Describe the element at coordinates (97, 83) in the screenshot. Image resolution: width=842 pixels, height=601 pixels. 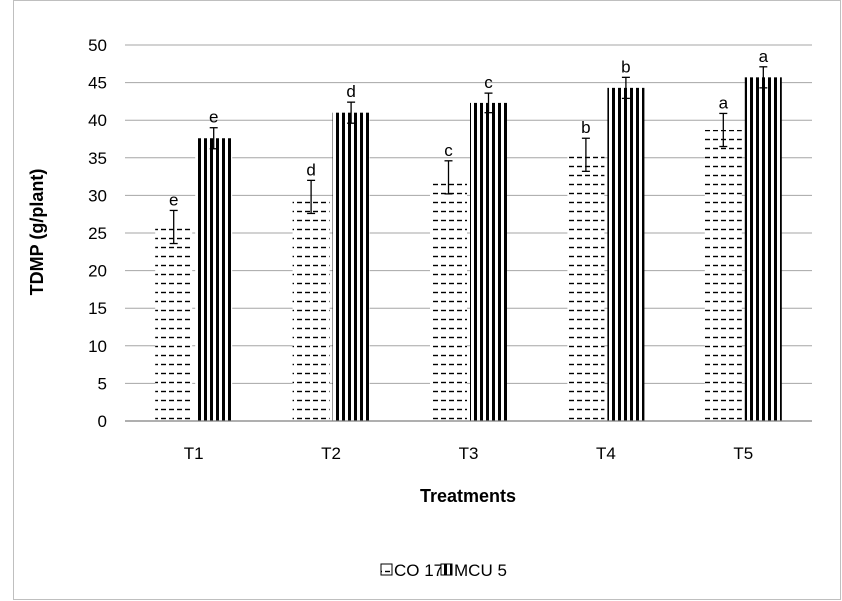
I see `y-tick-label: 45` at that location.